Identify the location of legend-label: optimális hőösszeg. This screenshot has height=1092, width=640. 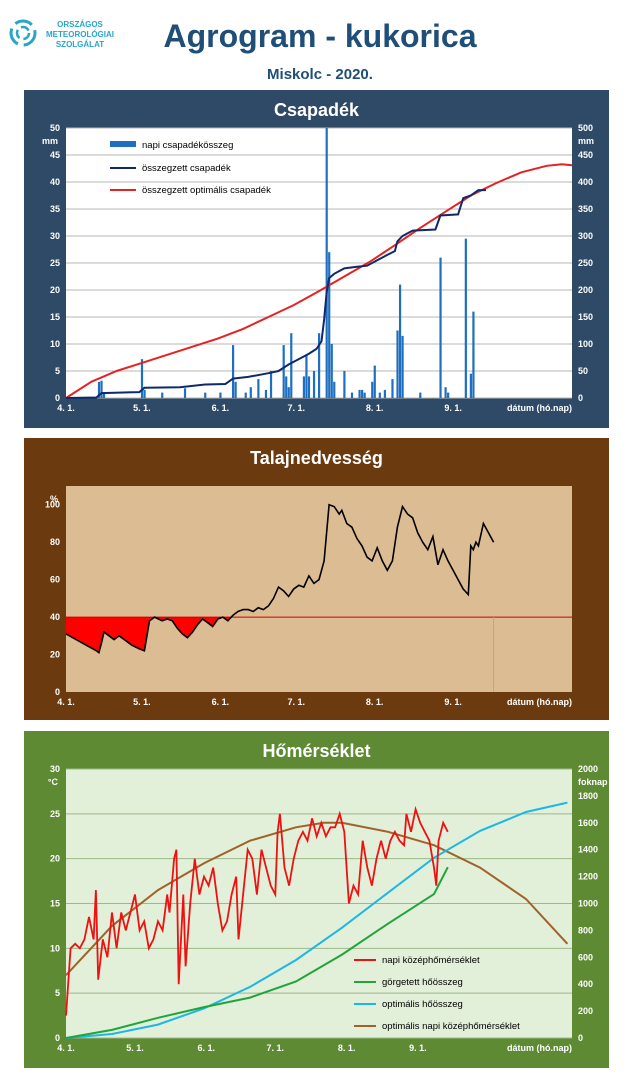
(422, 1004).